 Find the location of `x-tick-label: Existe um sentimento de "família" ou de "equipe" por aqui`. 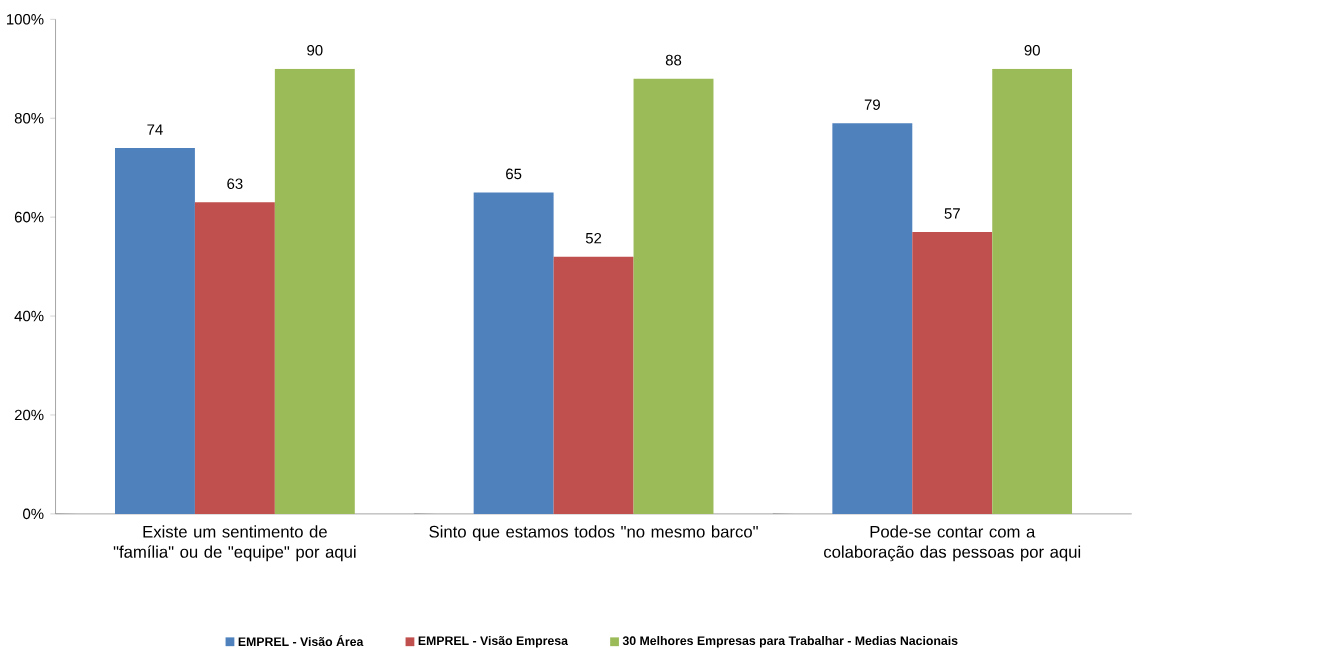

x-tick-label: Existe um sentimento de "família" ou de "equipe" por aqui is located at coordinates (234, 543).